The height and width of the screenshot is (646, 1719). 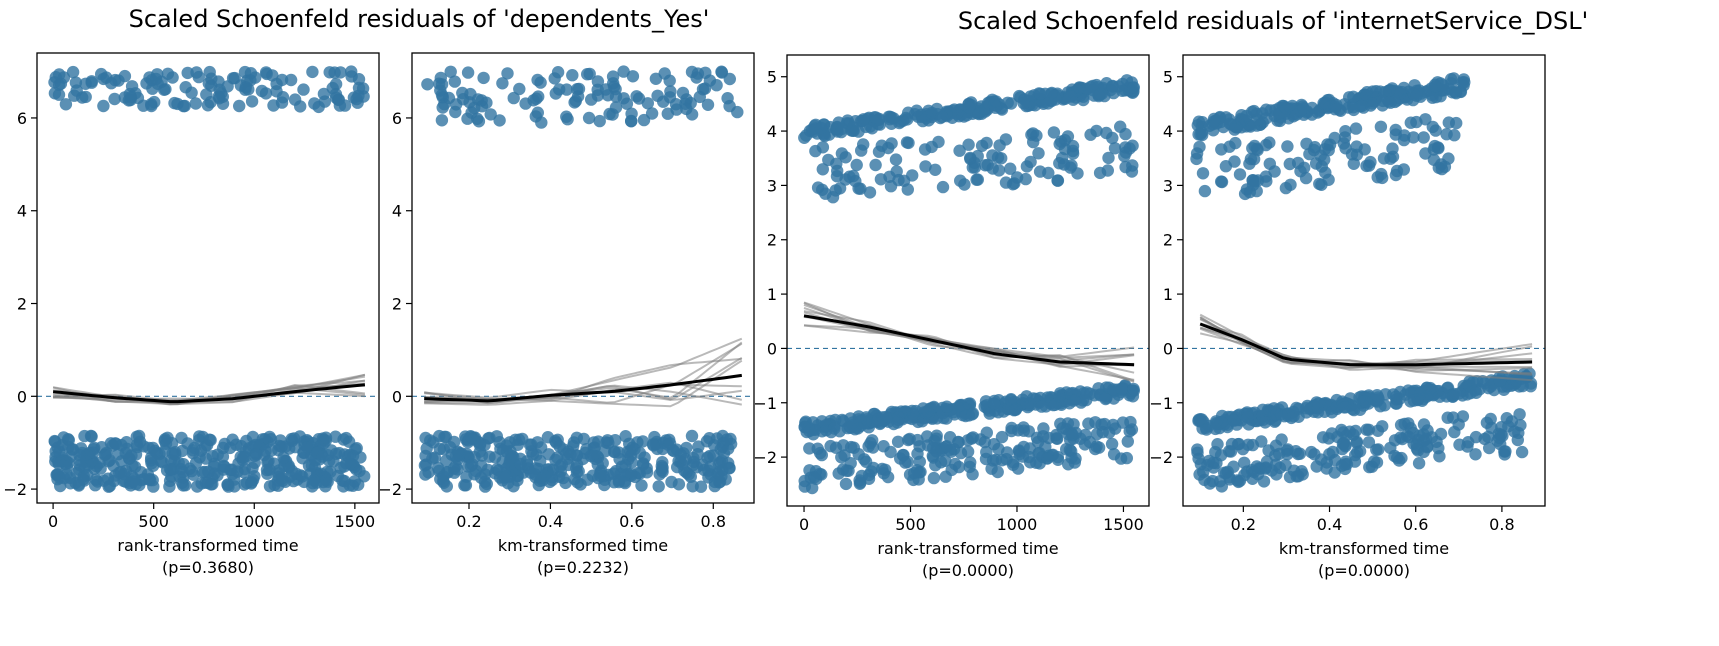 What do you see at coordinates (208, 567) in the screenshot?
I see `p-value-label: (p=0.3680)` at bounding box center [208, 567].